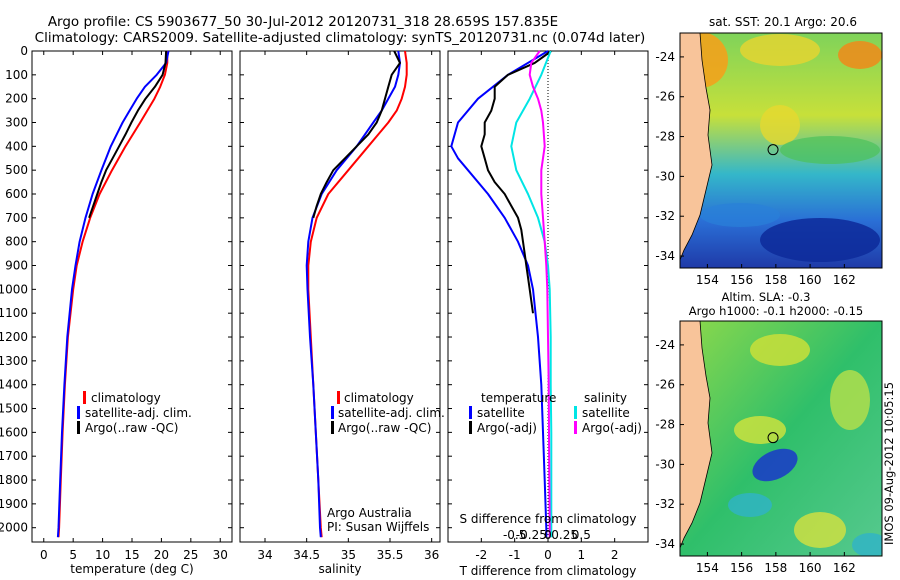 The image size is (900, 580). What do you see at coordinates (518, 398) in the screenshot?
I see `legend-header-temperature: temperature` at bounding box center [518, 398].